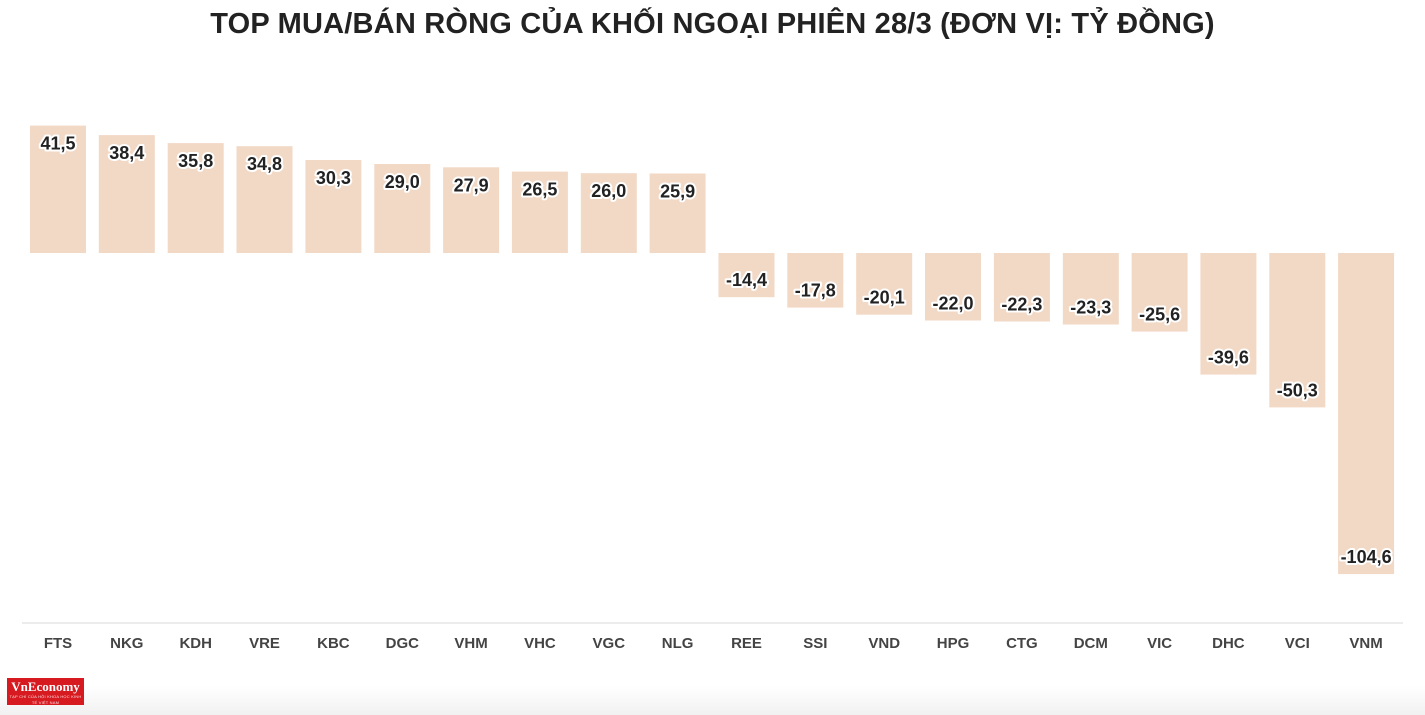 The width and height of the screenshot is (1425, 715). What do you see at coordinates (608, 213) in the screenshot?
I see `bar-vgc` at bounding box center [608, 213].